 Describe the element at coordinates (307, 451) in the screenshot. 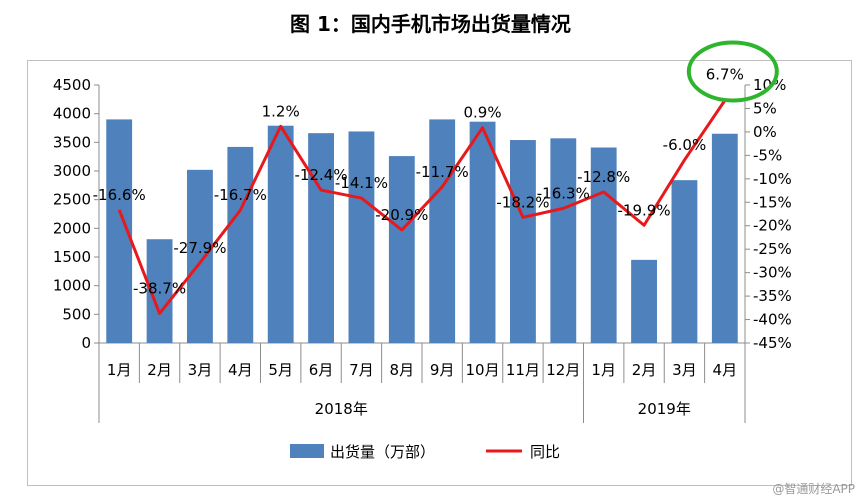

I see `legend-bar-swatch` at that location.